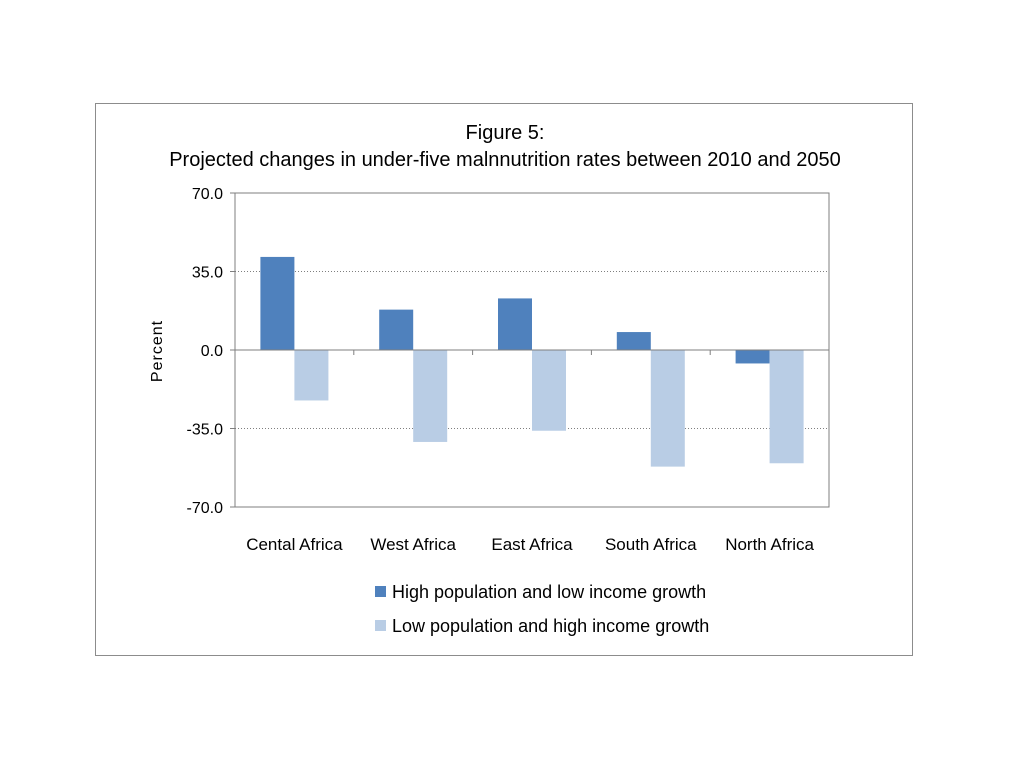  Describe the element at coordinates (207, 194) in the screenshot. I see `y-tick-label: 70.0` at that location.